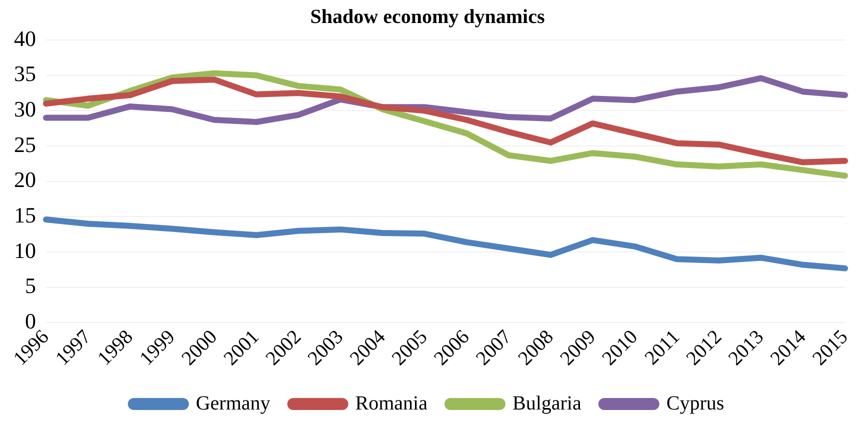  I want to click on legend-label: Bulgaria, so click(547, 403).